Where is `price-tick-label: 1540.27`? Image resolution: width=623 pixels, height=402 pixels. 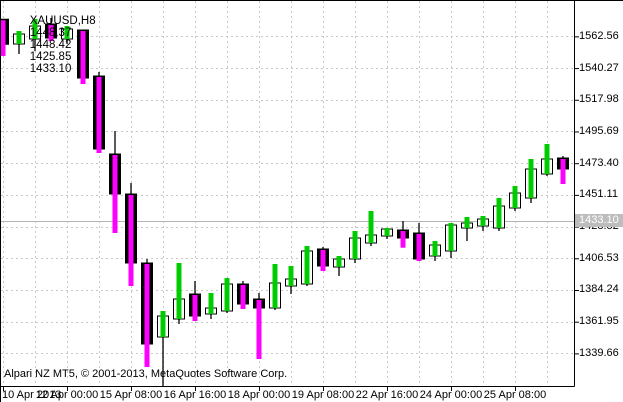 price-tick-label: 1540.27 is located at coordinates (599, 67).